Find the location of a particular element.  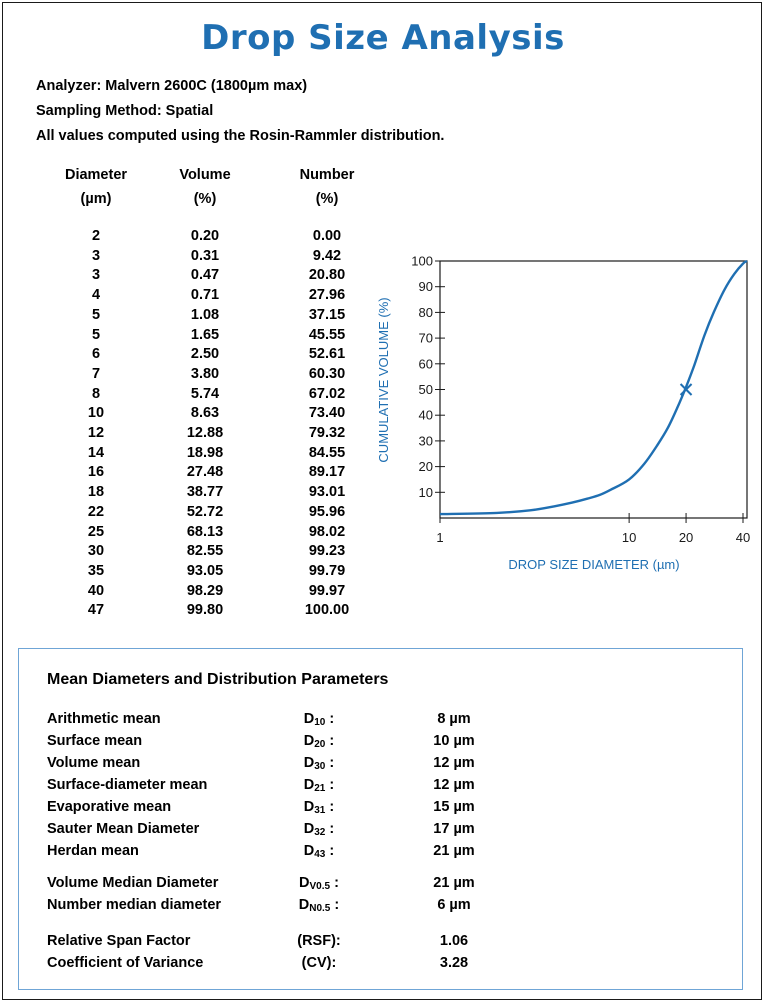

param-value: 10 µm is located at coordinates (454, 741).